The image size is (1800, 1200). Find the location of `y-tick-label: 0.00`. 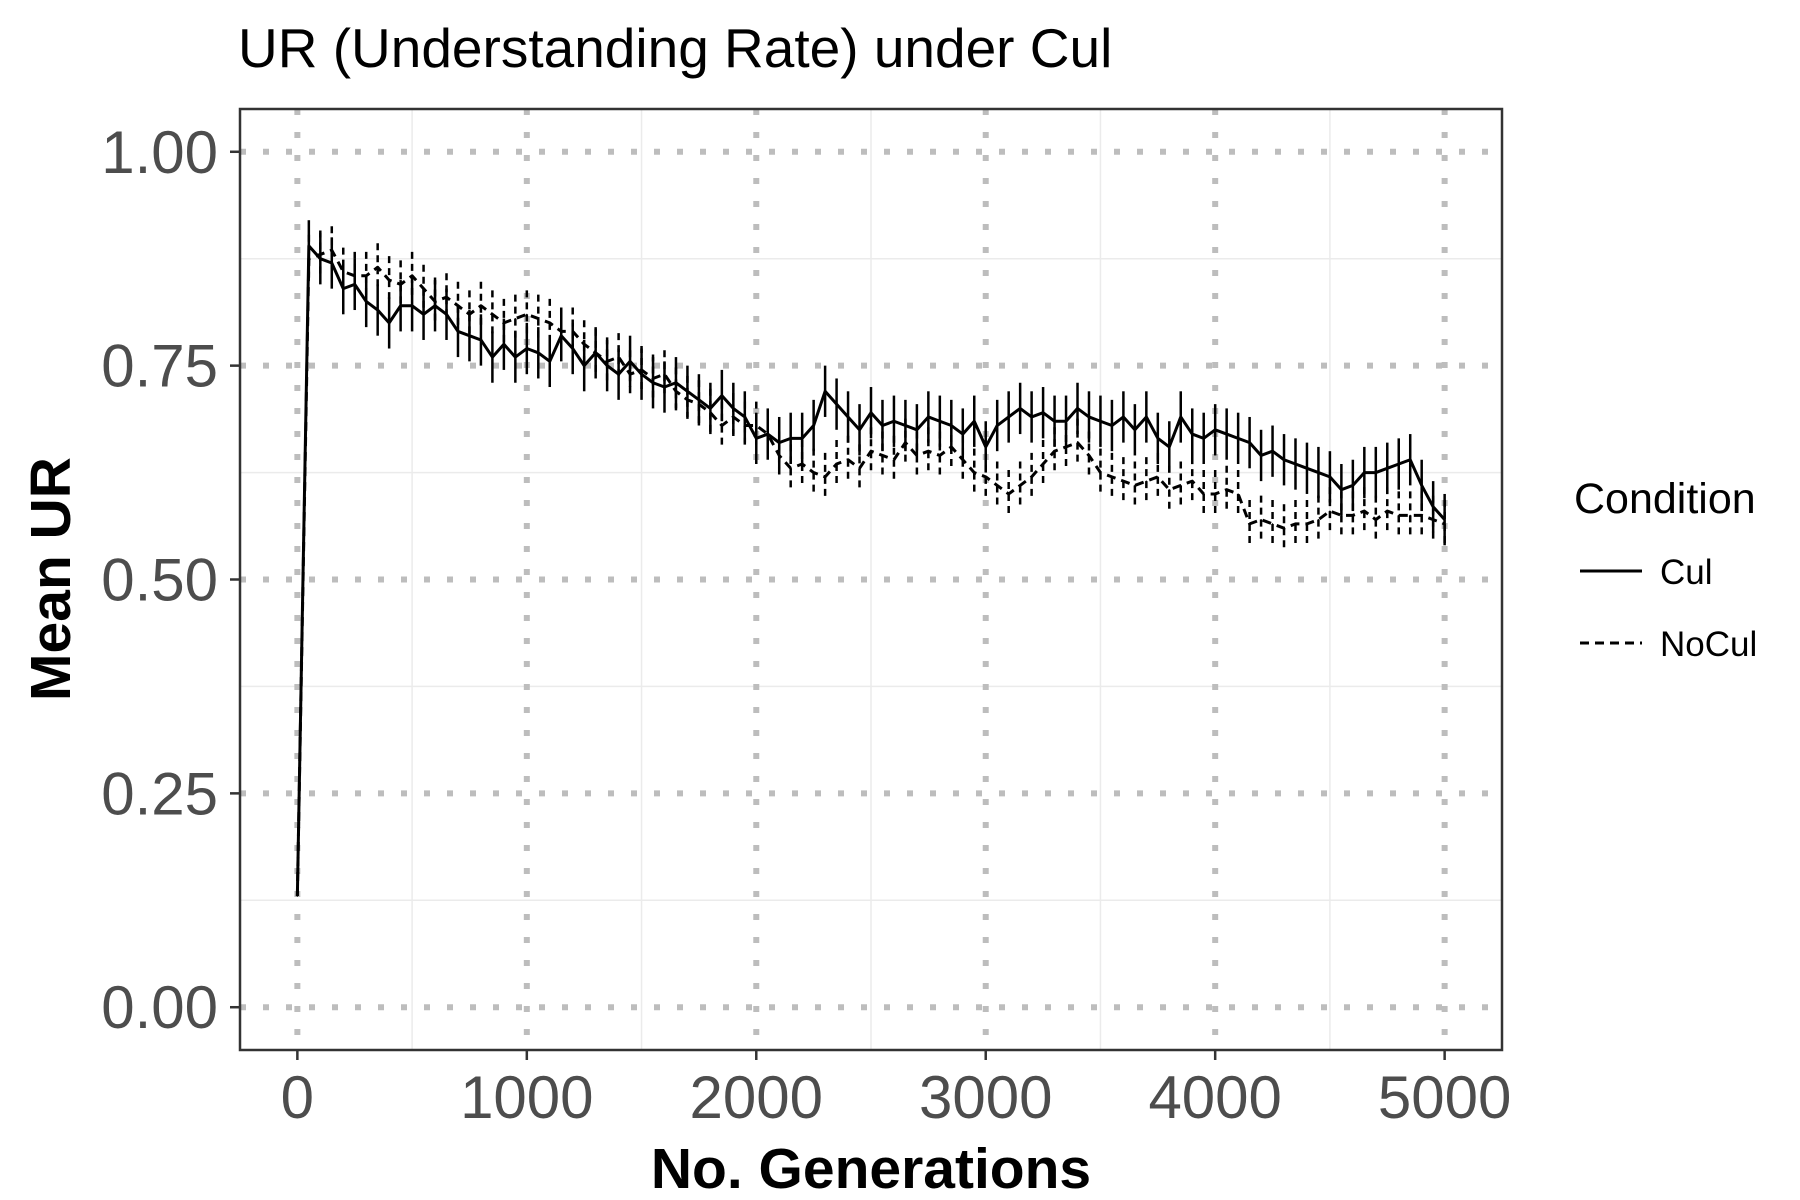

y-tick-label: 0.00 is located at coordinates (159, 1007).